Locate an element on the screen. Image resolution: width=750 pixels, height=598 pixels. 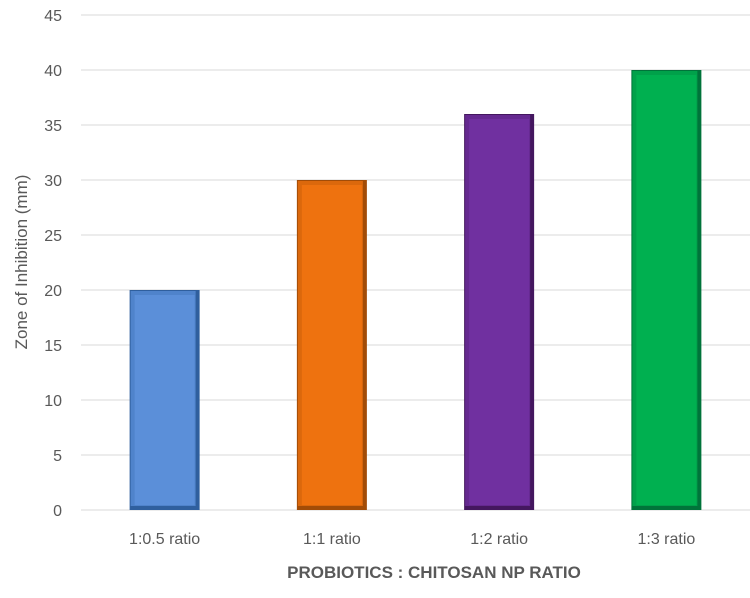
y-tick-label: 35 is located at coordinates (53, 126).